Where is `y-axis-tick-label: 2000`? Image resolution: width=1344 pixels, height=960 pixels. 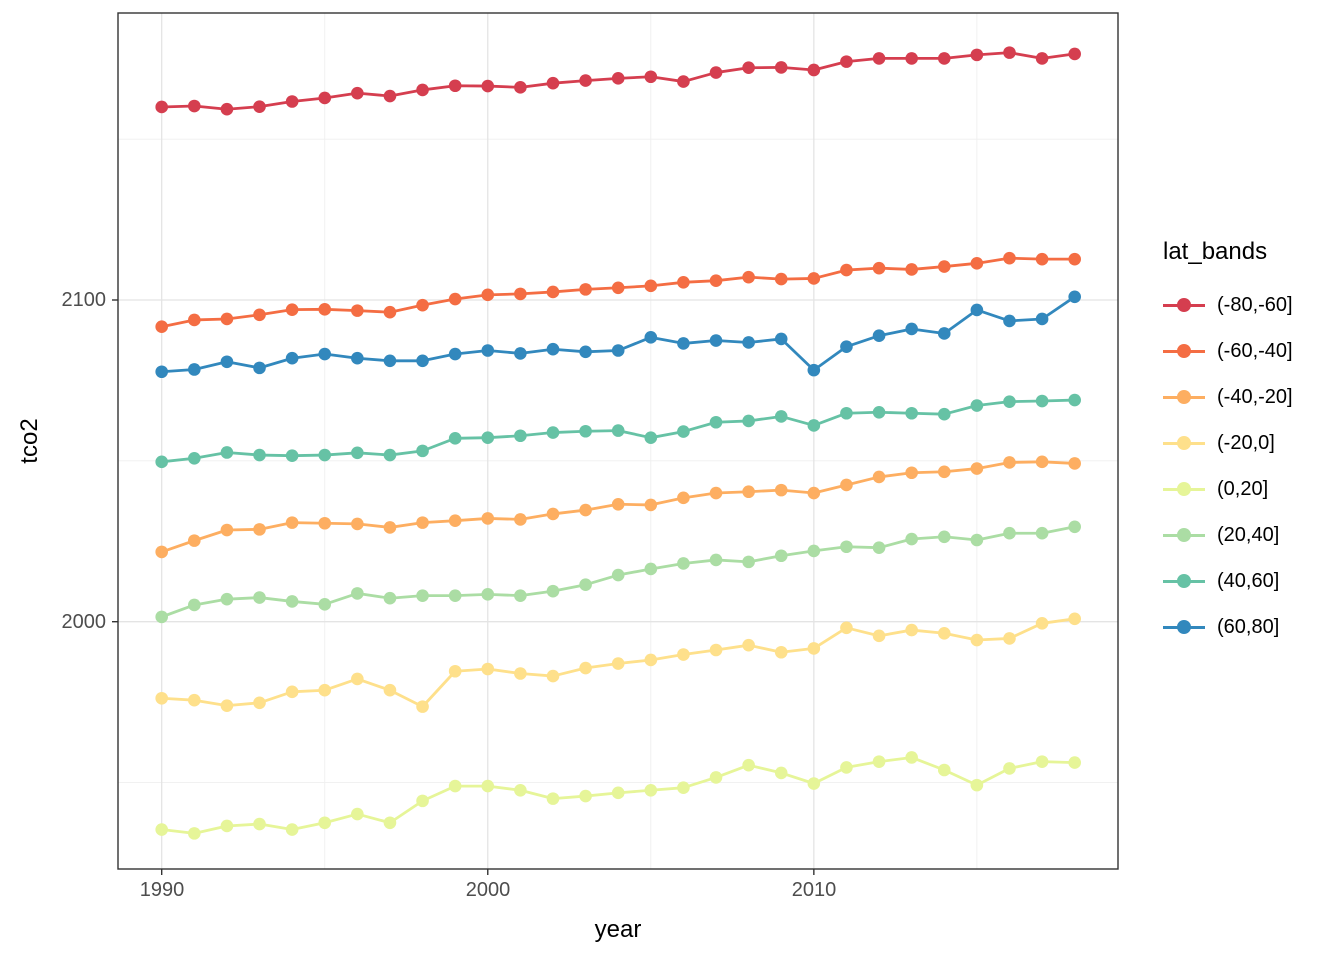
y-axis-tick-label: 2000 is located at coordinates (84, 622).